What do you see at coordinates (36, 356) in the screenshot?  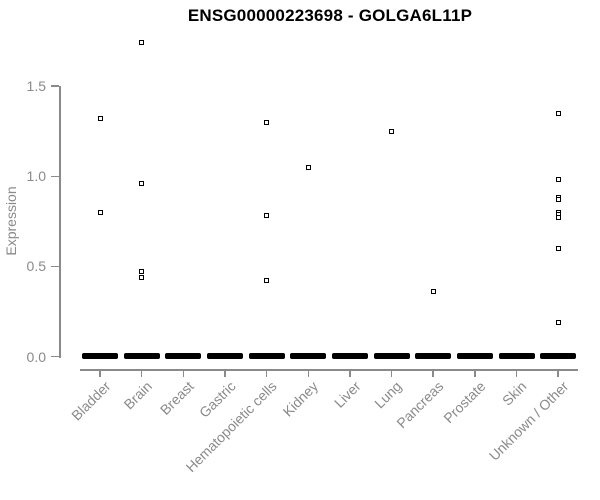 I see `y-axis-tick-label: 0.0` at bounding box center [36, 356].